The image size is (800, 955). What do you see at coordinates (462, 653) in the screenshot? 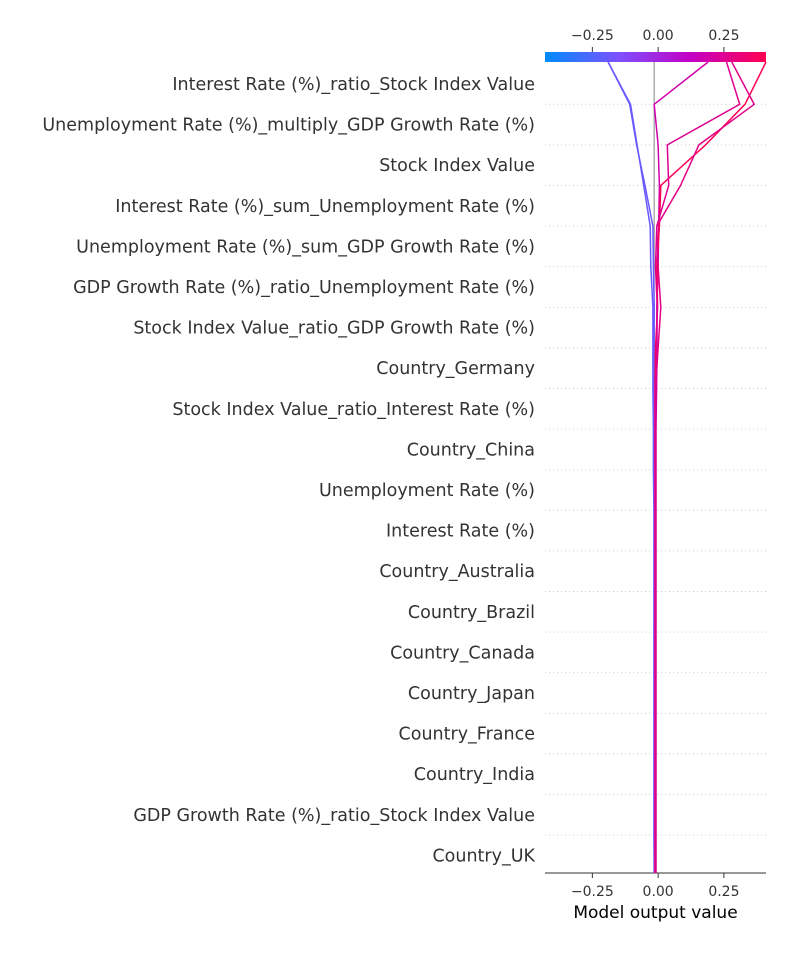
I see `feature-label: Country_Canada` at bounding box center [462, 653].